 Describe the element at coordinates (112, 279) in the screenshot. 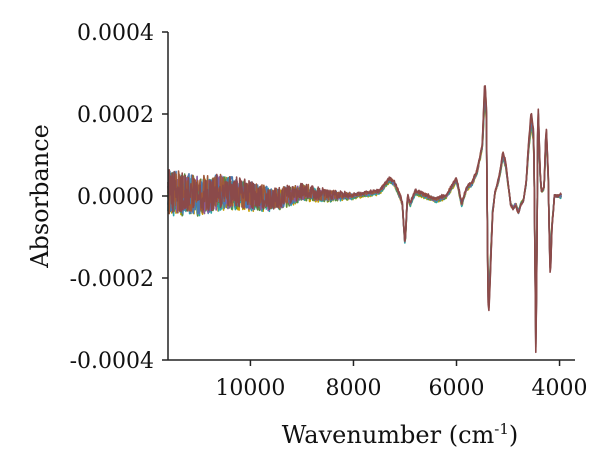

I see `y-tick-label: -0.0002` at that location.